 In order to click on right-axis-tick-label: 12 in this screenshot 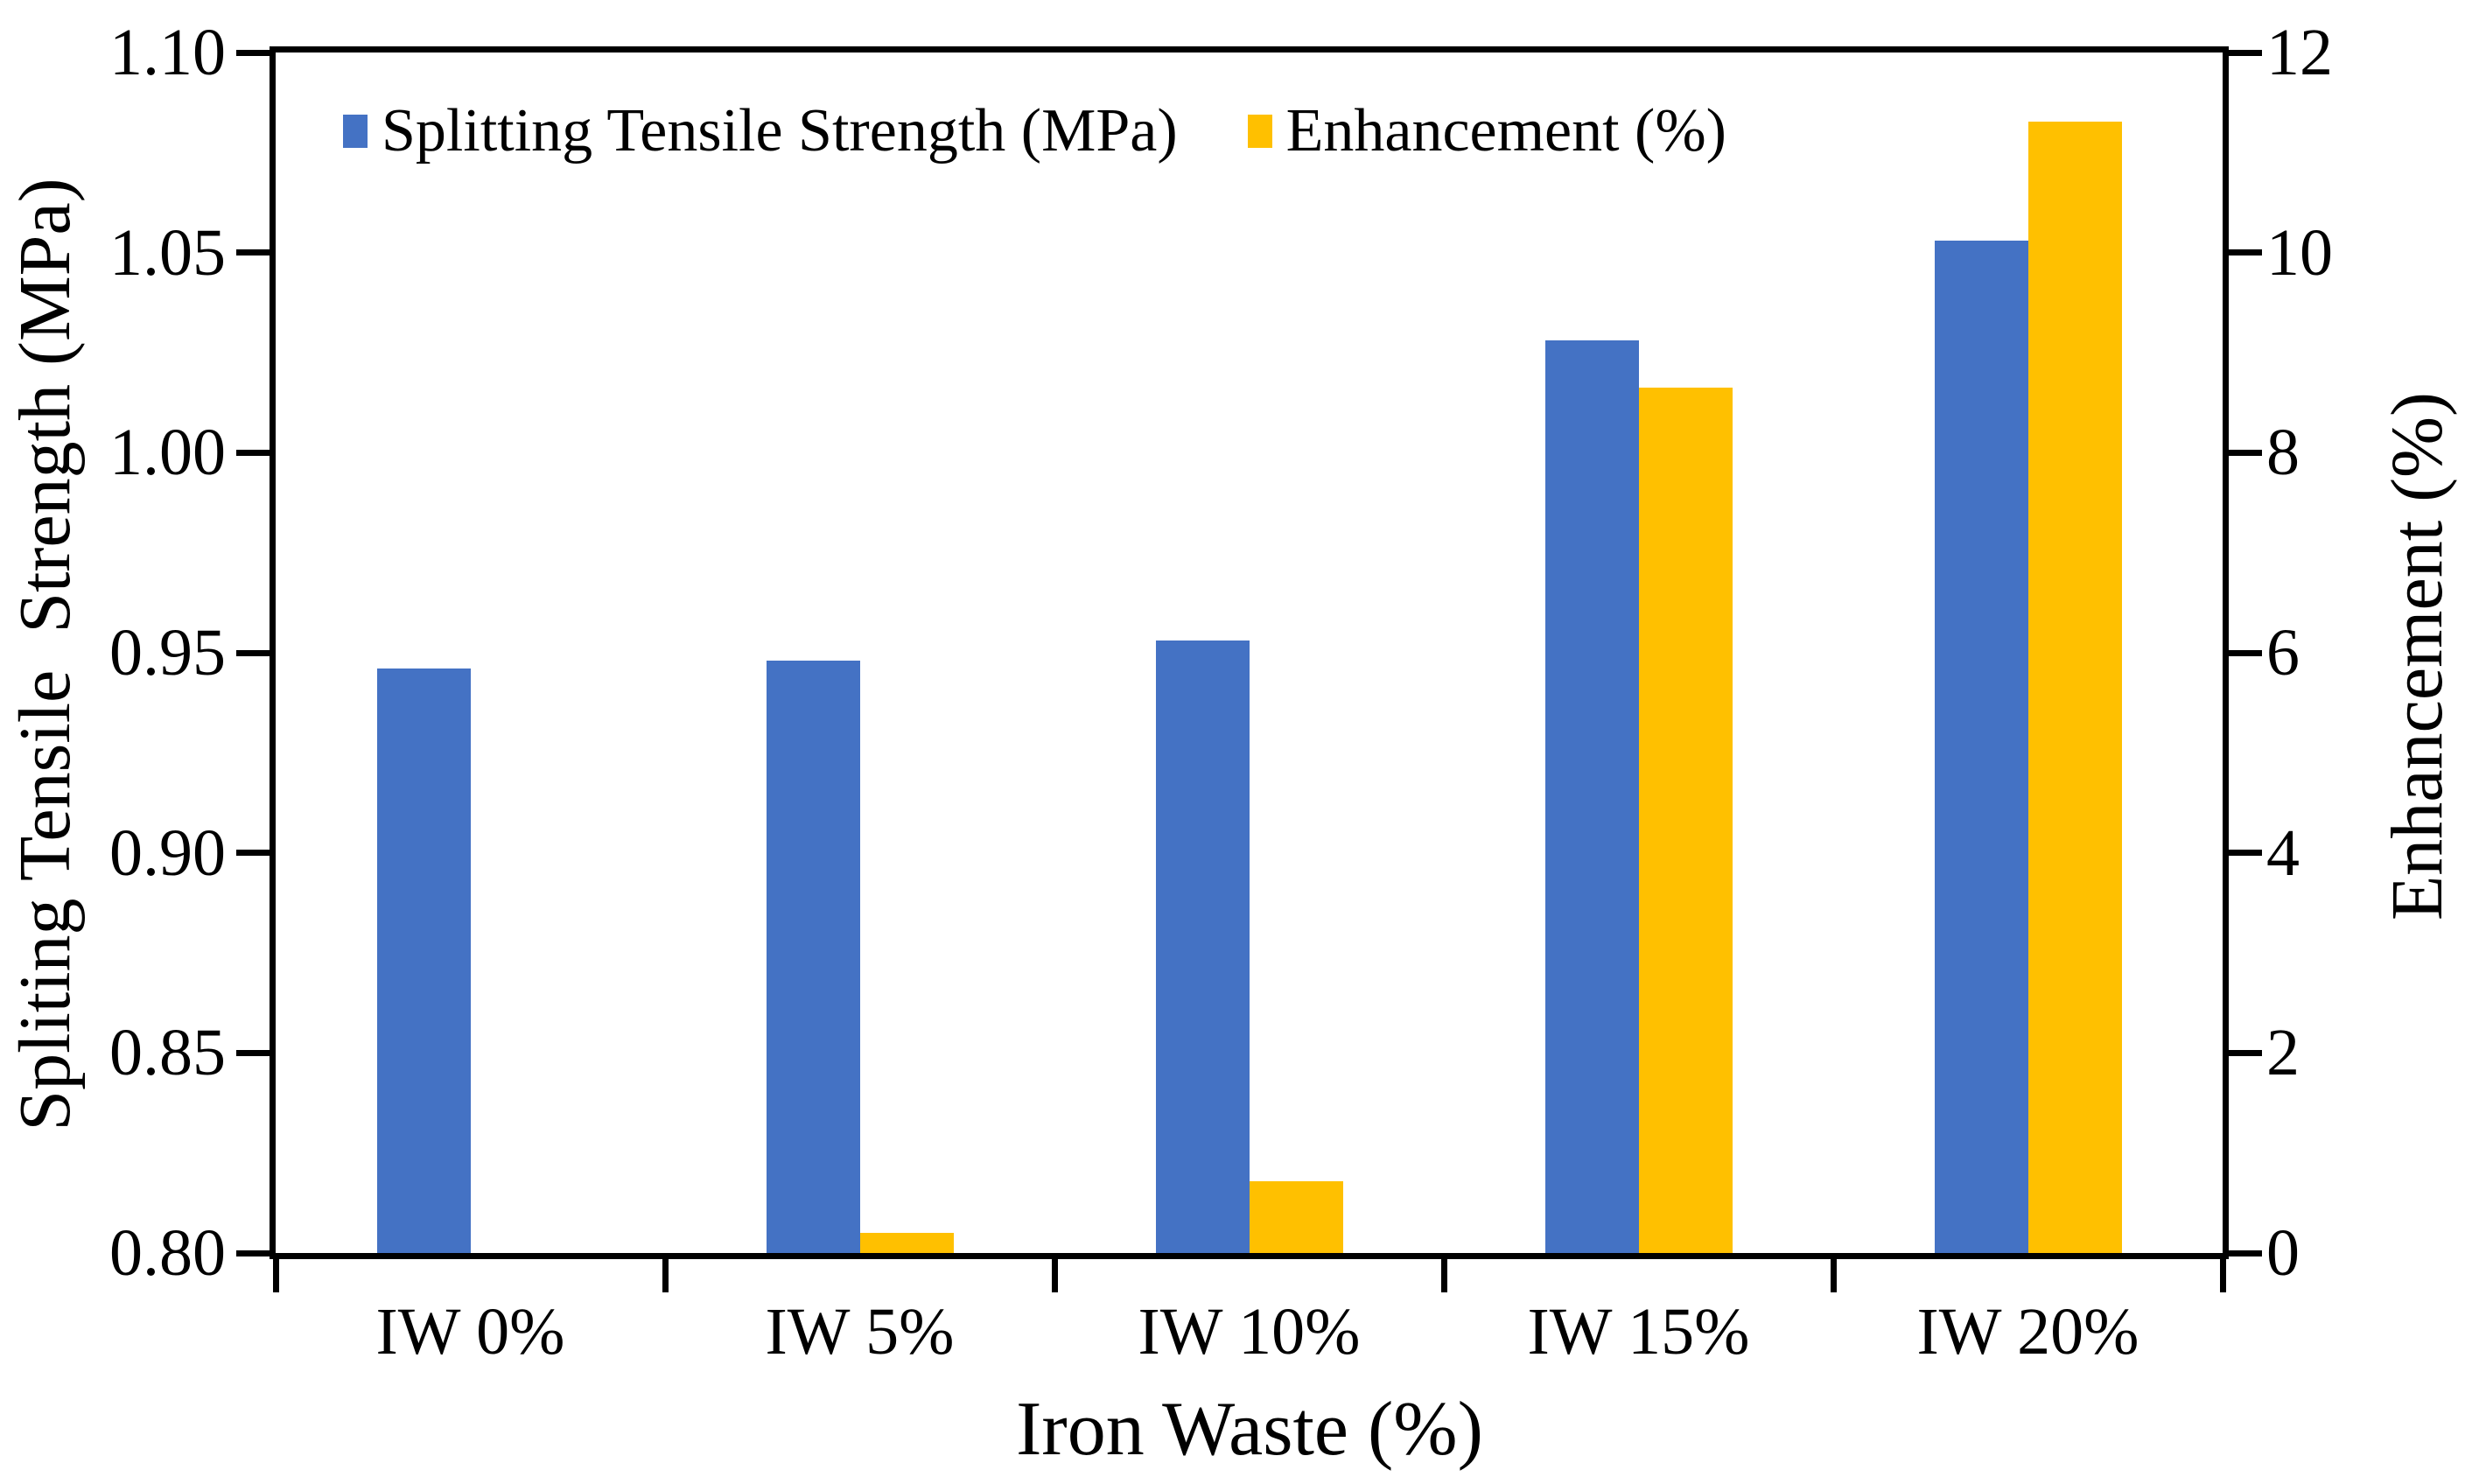, I will do `click(2299, 52)`.